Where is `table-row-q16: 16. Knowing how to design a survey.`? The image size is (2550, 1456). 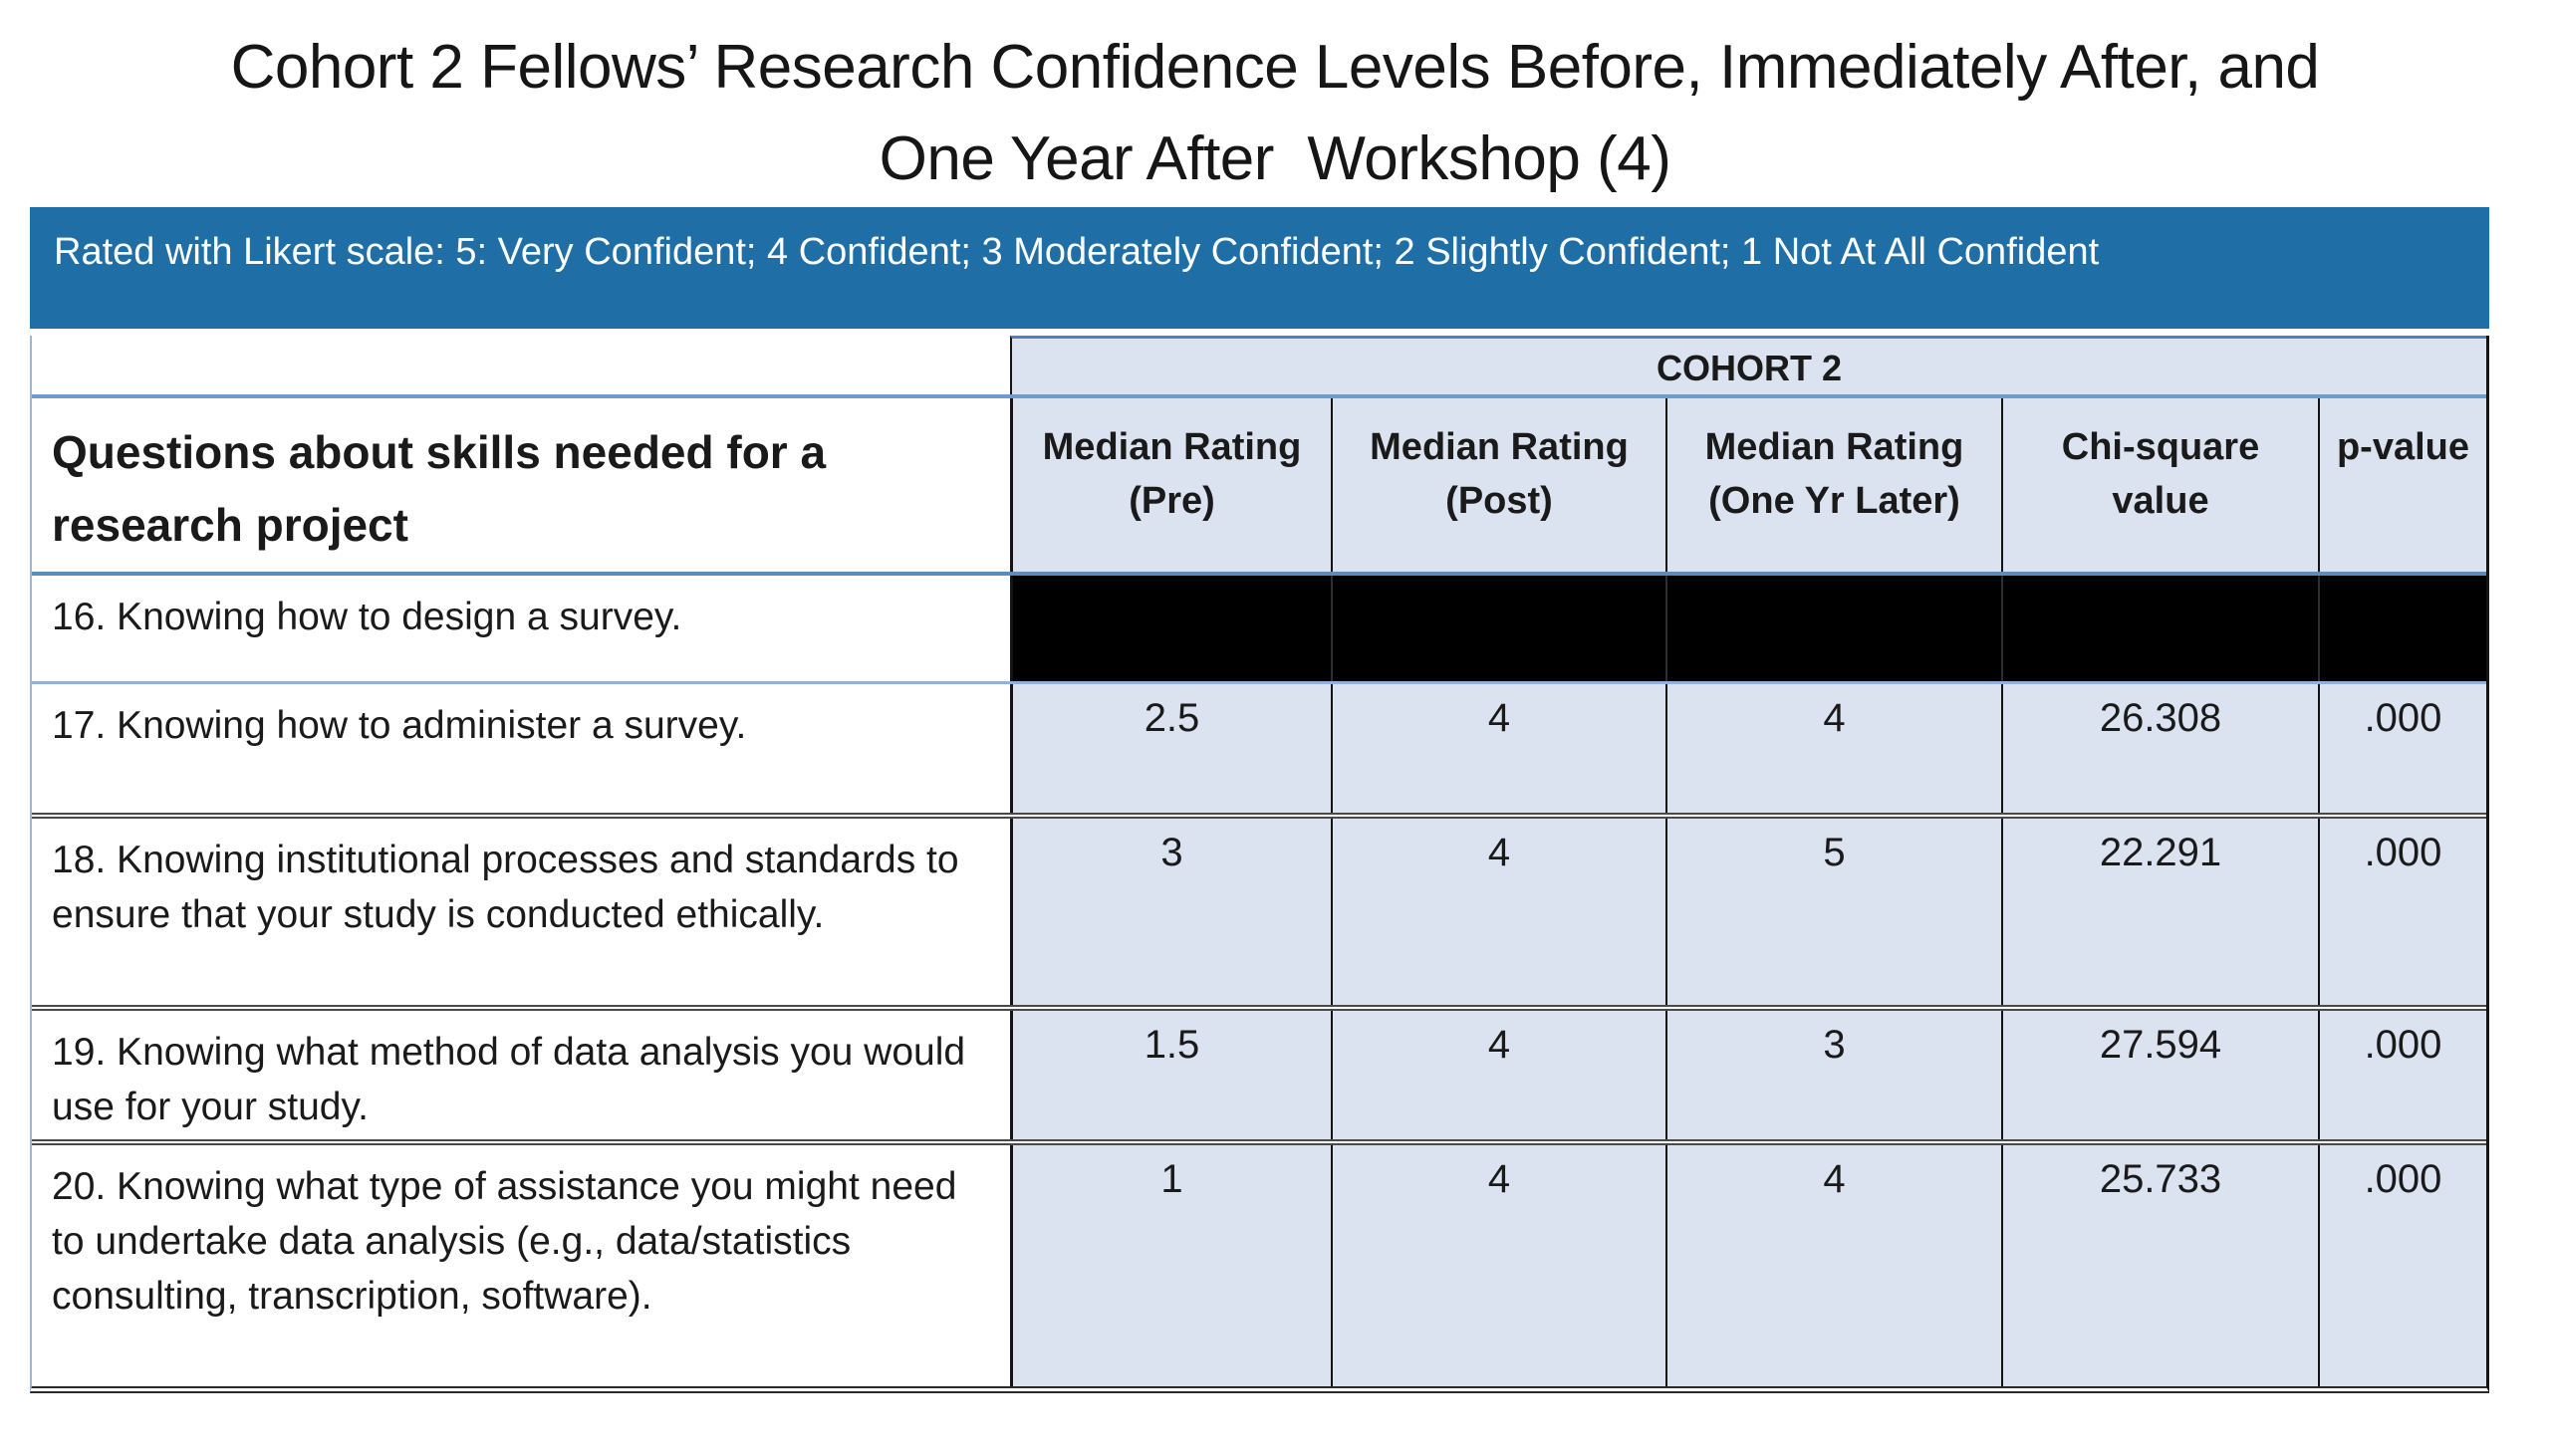
table-row-q16: 16. Knowing how to design a survey. is located at coordinates (1259, 626).